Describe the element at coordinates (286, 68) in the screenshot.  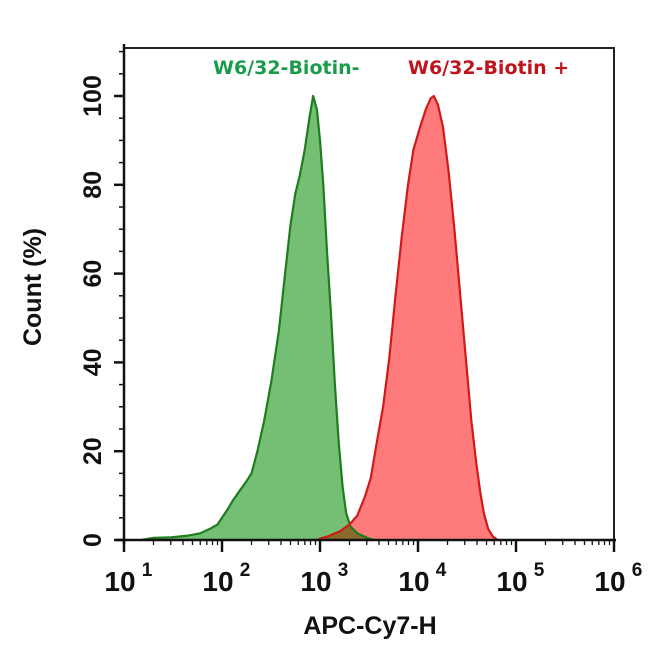
I see `legend-biotin-negative: W6/32-Biotin-` at that location.